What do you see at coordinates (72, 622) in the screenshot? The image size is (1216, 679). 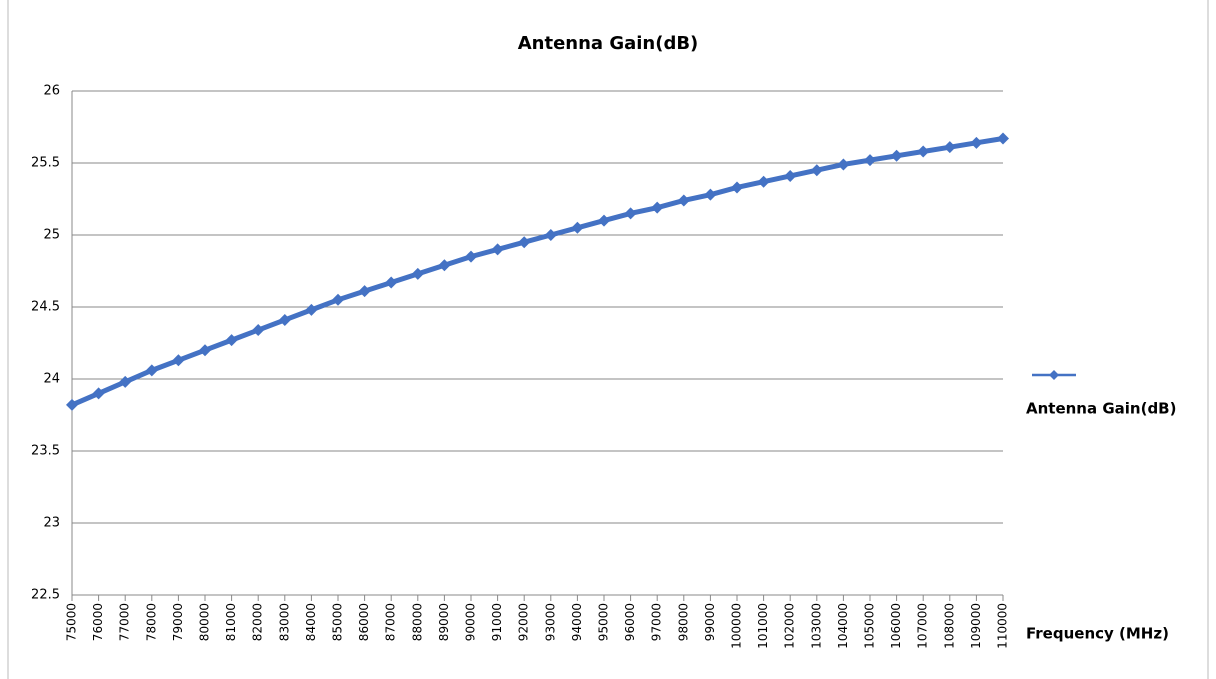 I see `x-tick-label: 75000` at bounding box center [72, 622].